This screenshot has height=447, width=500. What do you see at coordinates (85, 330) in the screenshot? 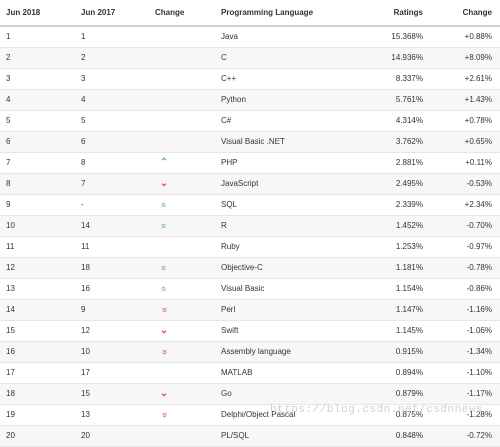
I see `rank-2017: 12` at bounding box center [85, 330].